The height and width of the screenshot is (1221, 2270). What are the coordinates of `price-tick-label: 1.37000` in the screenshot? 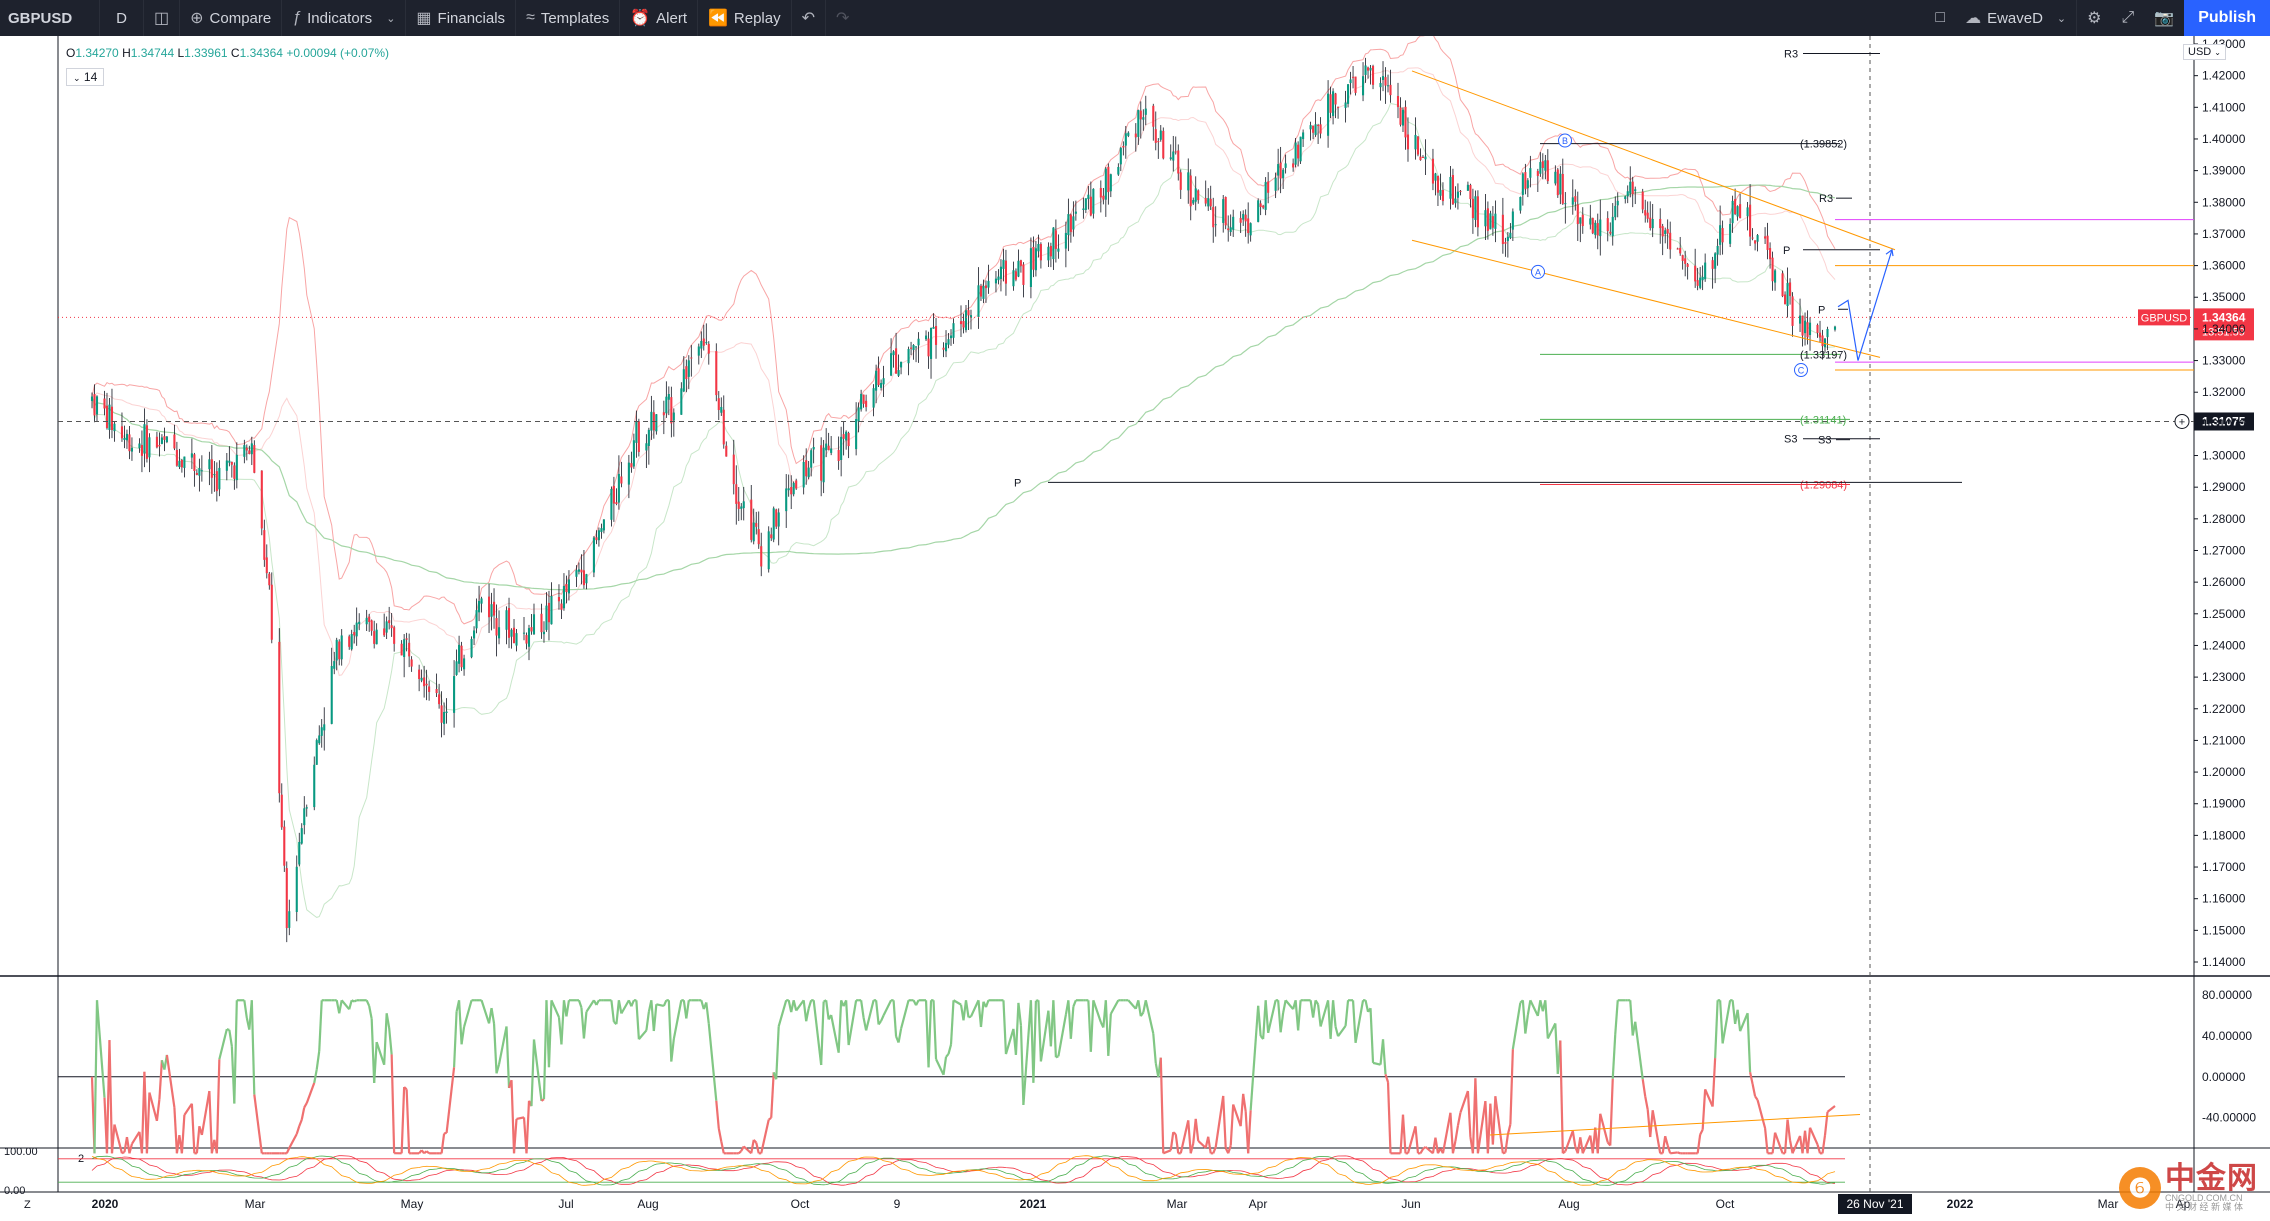 It's located at (2224, 234).